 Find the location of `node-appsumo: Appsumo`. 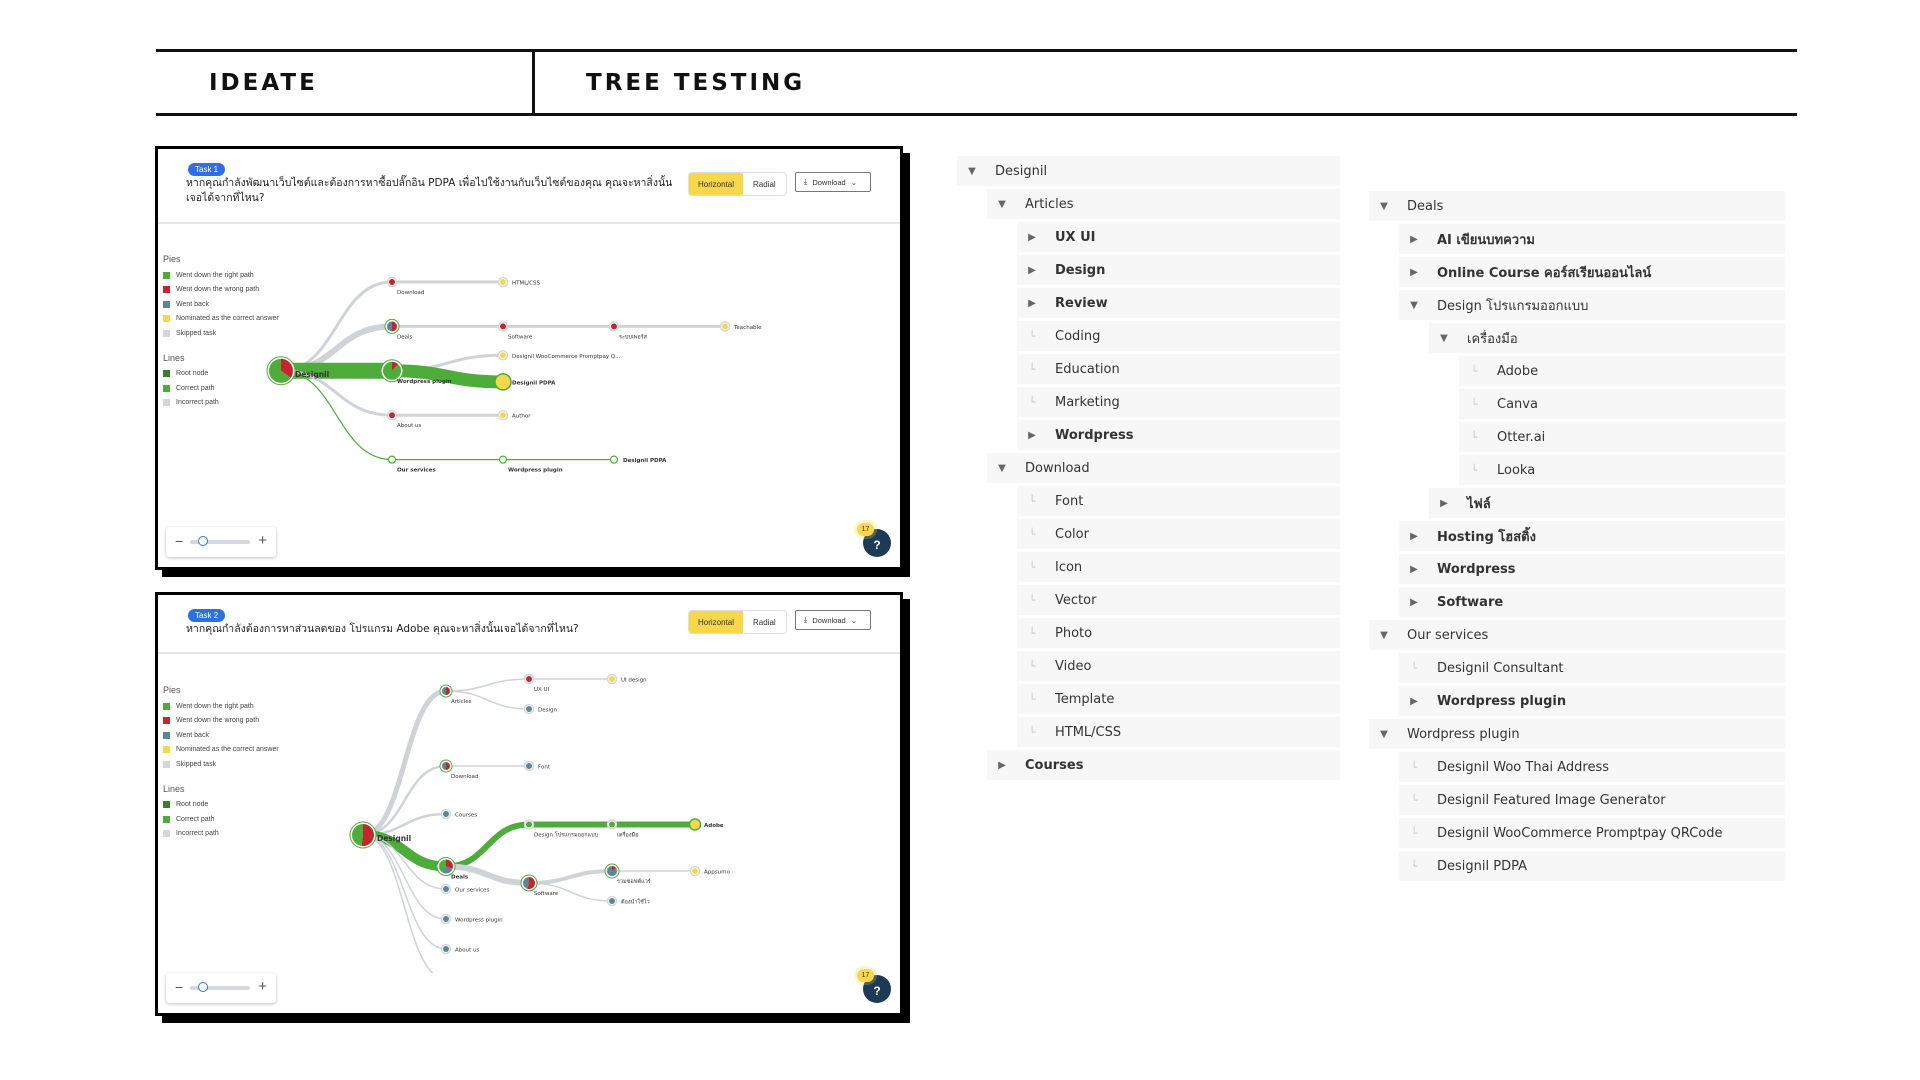

node-appsumo: Appsumo is located at coordinates (709, 871).